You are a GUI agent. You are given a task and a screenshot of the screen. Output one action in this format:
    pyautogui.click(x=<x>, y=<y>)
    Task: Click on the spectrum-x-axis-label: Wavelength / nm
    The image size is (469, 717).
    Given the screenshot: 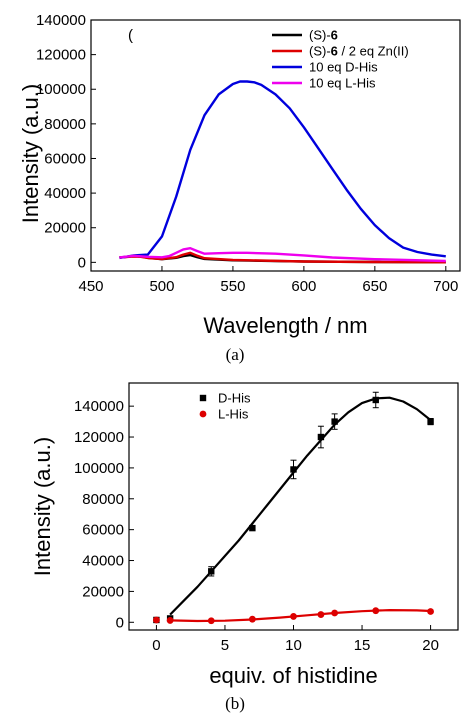 What is the action you would take?
    pyautogui.click(x=285, y=325)
    